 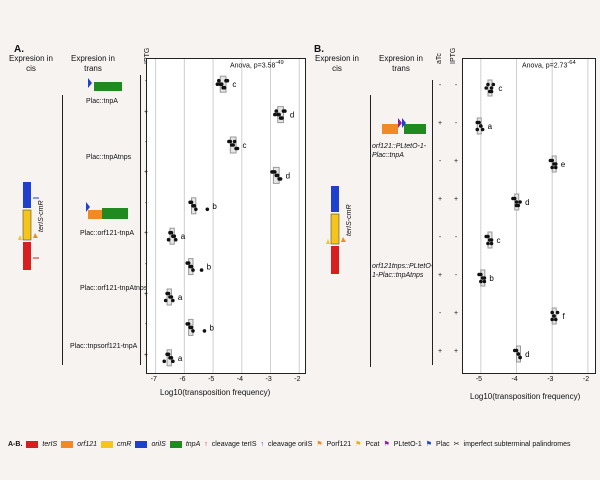 I want to click on panel-a-expr-cis: Expresion in cis, so click(x=31, y=63).